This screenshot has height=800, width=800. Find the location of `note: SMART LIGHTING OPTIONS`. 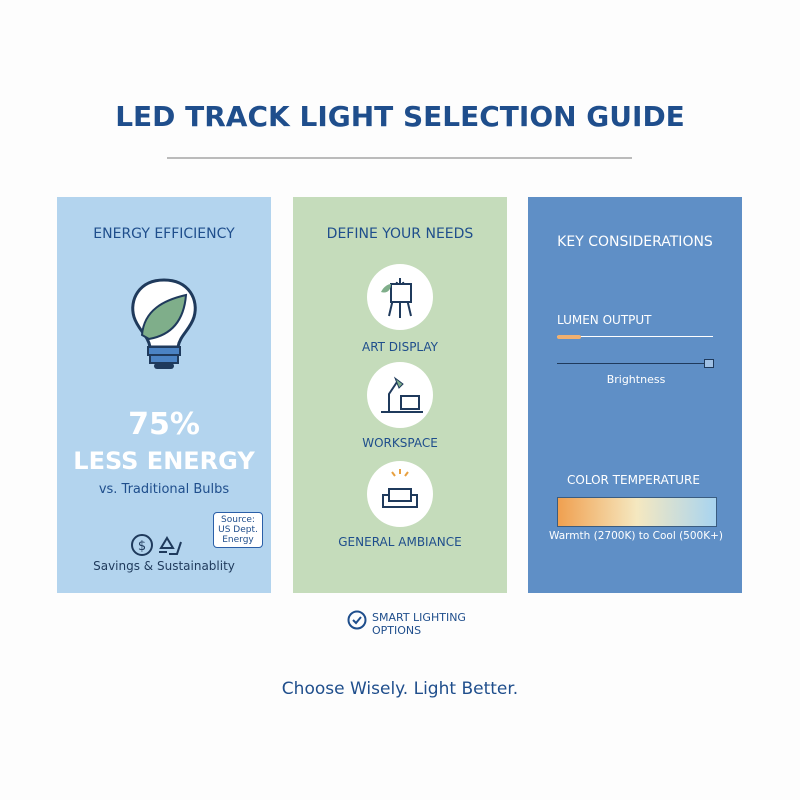

note: SMART LIGHTING OPTIONS is located at coordinates (419, 624).